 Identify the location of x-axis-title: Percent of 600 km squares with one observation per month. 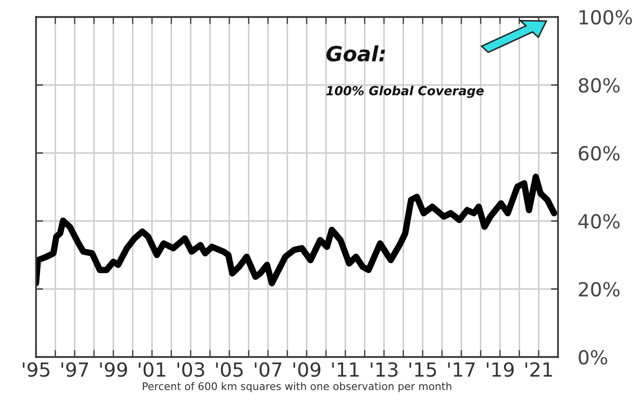
(297, 387).